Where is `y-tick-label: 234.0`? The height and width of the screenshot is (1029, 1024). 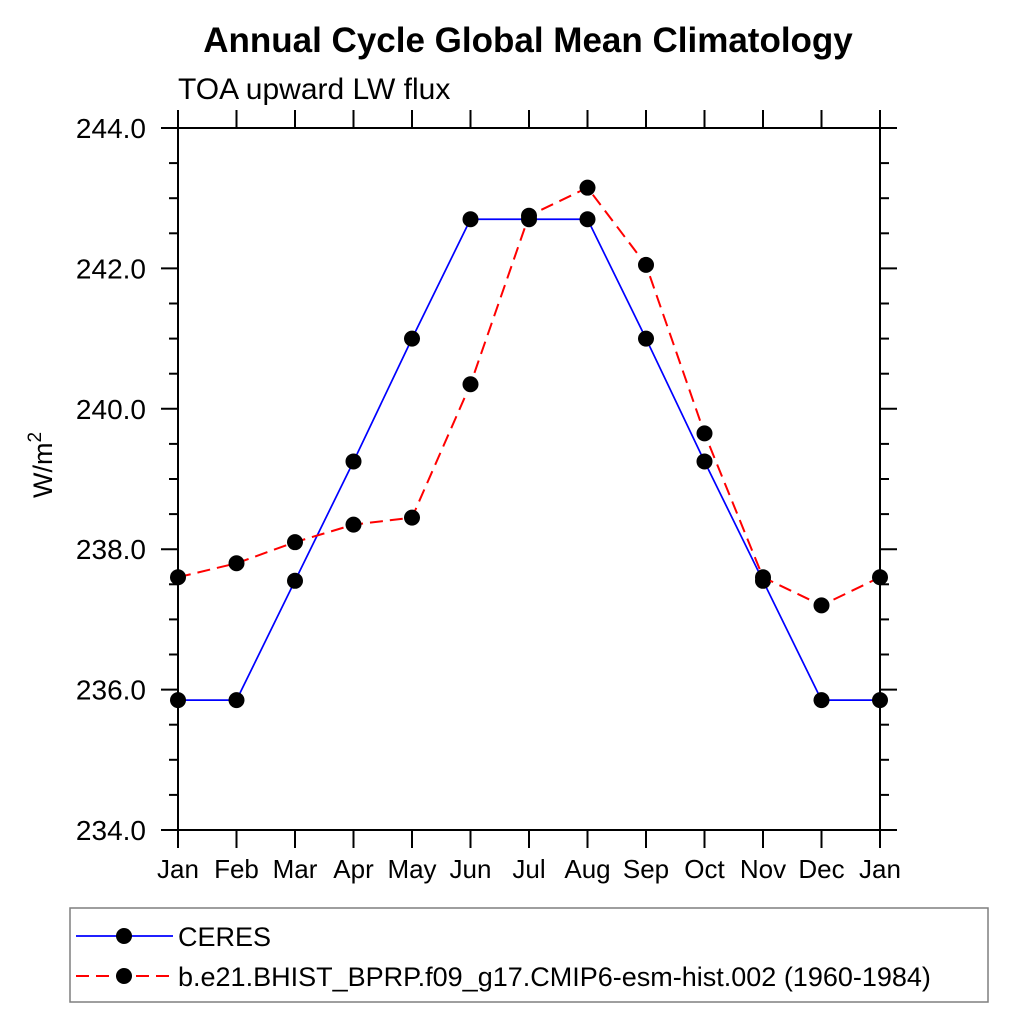 y-tick-label: 234.0 is located at coordinates (111, 830).